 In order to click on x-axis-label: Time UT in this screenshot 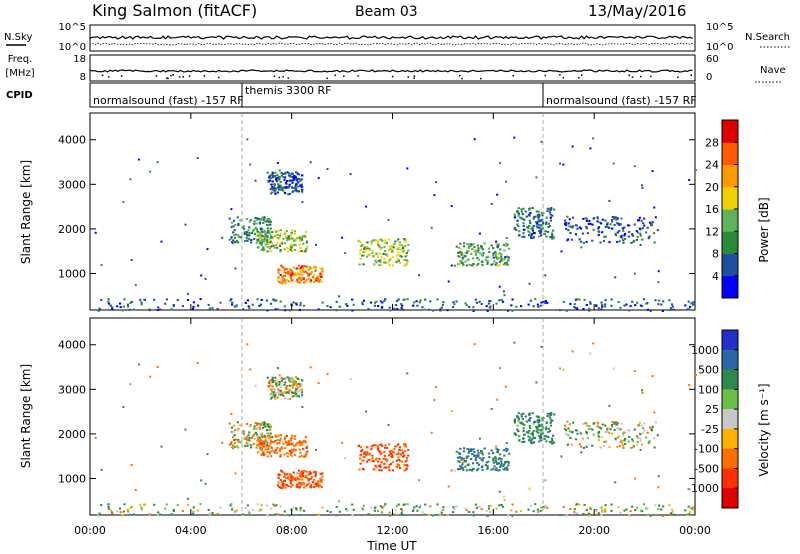, I will do `click(391, 546)`.